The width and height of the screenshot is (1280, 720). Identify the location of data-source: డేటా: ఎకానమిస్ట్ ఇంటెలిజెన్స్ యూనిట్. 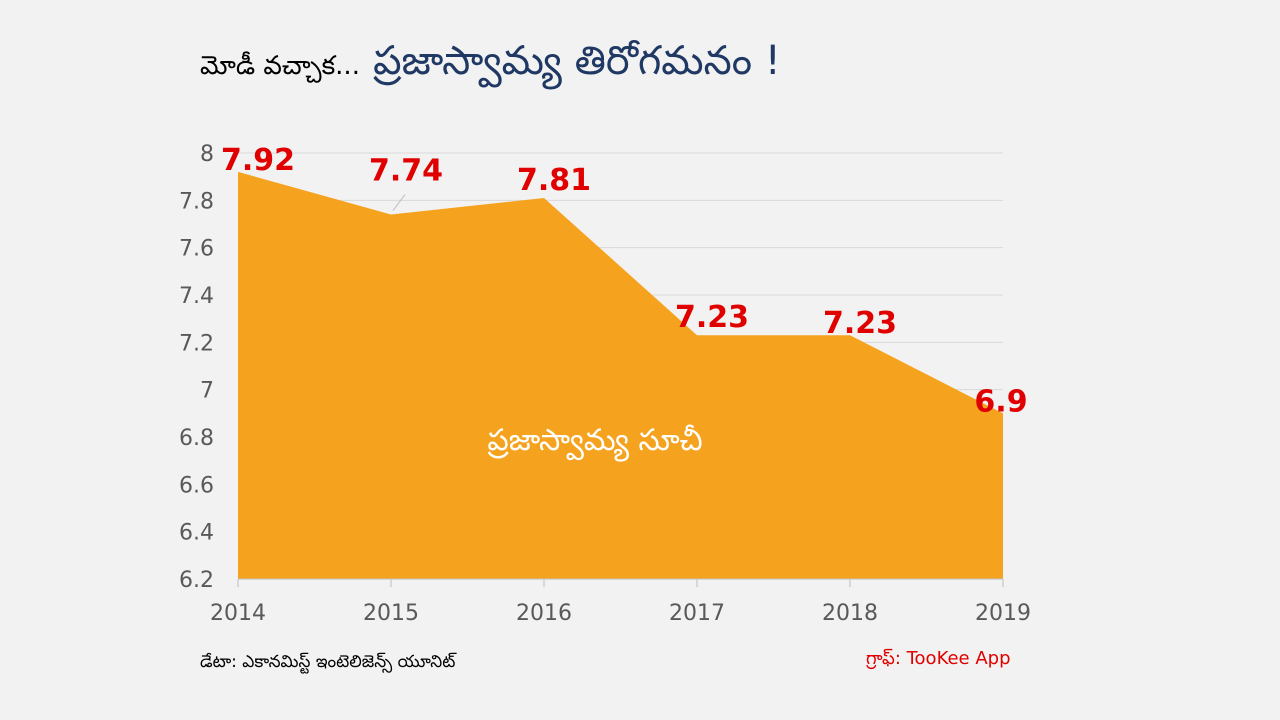
(328, 662).